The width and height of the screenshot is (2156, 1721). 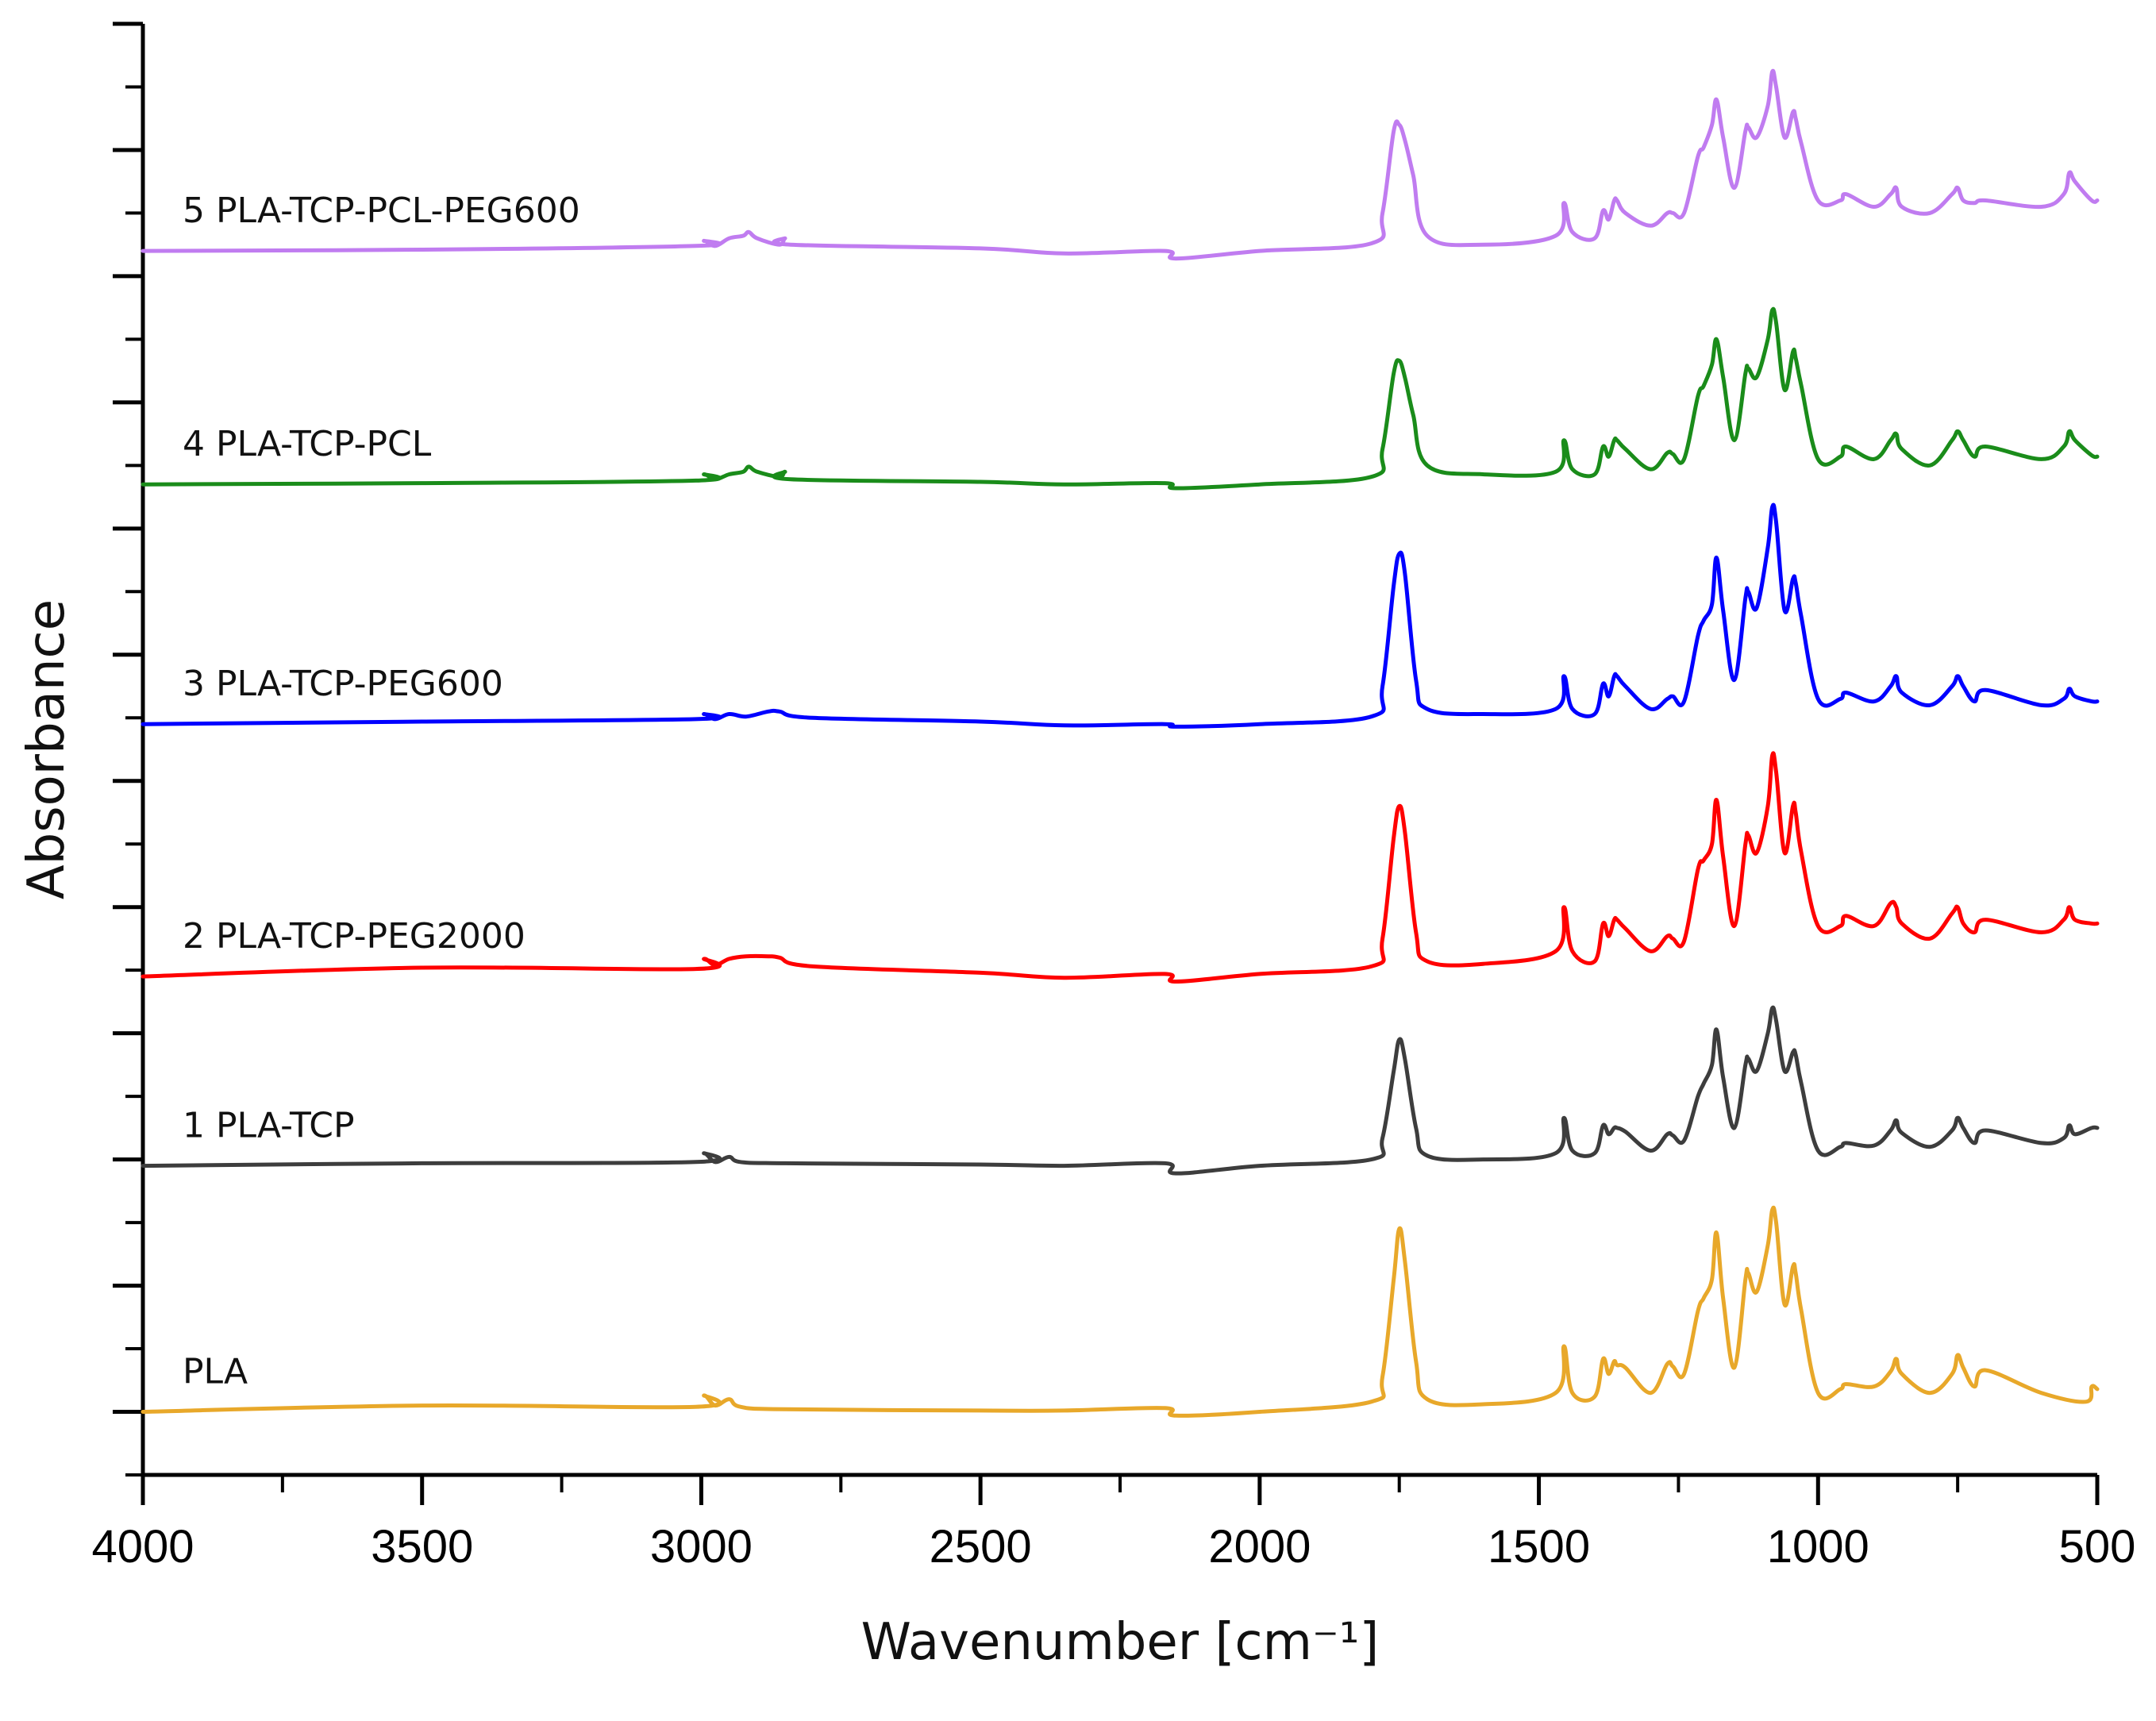 I want to click on x-tick-label: 2500, so click(x=981, y=1547).